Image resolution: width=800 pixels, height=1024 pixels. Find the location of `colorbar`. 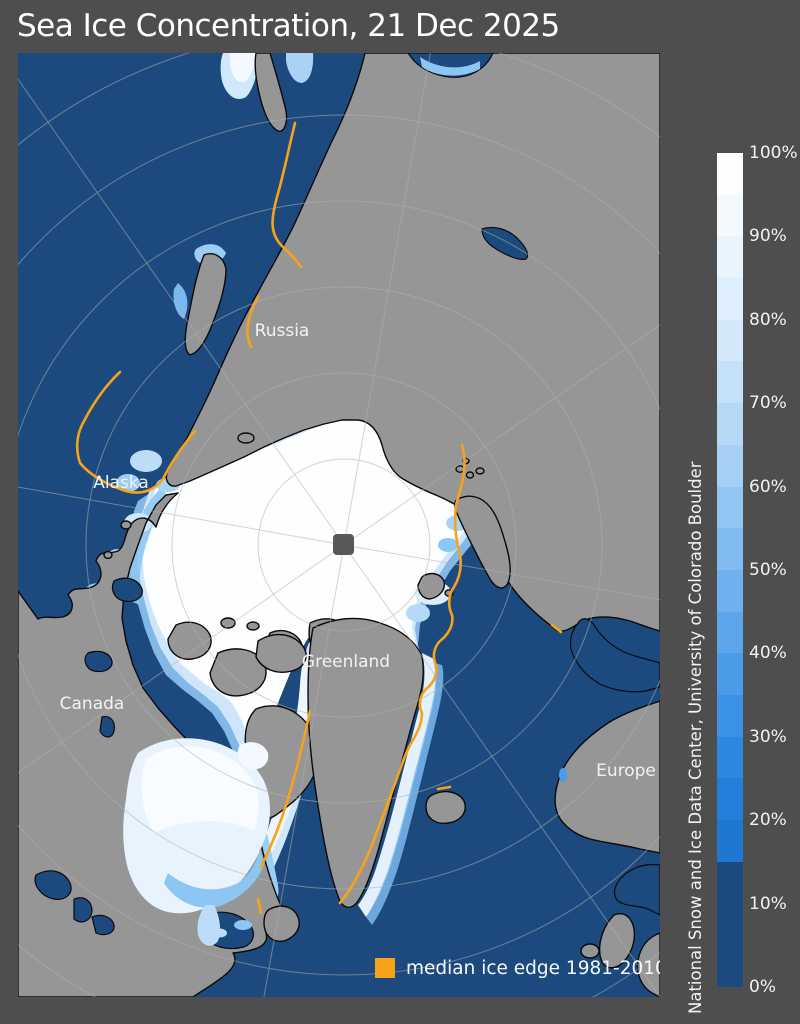

colorbar is located at coordinates (730, 570).